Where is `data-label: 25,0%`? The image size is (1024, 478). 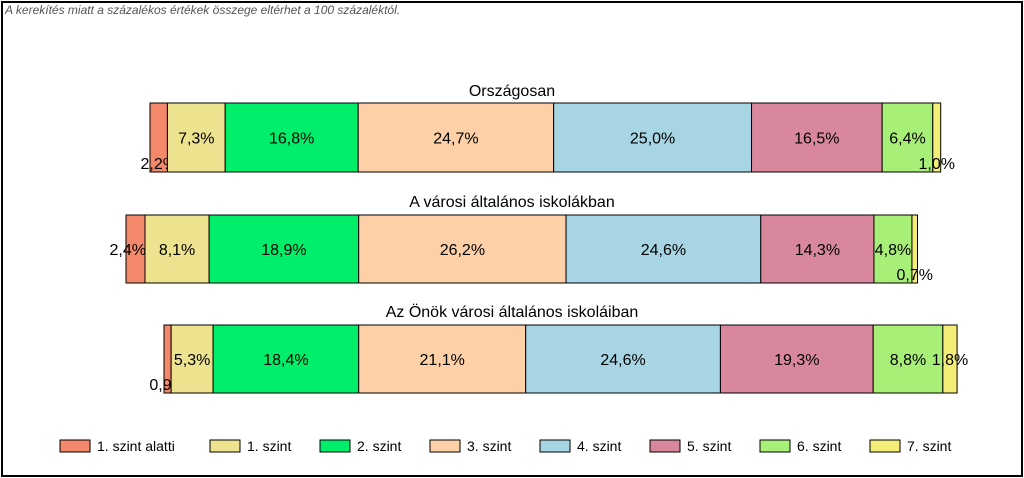 data-label: 25,0% is located at coordinates (652, 139).